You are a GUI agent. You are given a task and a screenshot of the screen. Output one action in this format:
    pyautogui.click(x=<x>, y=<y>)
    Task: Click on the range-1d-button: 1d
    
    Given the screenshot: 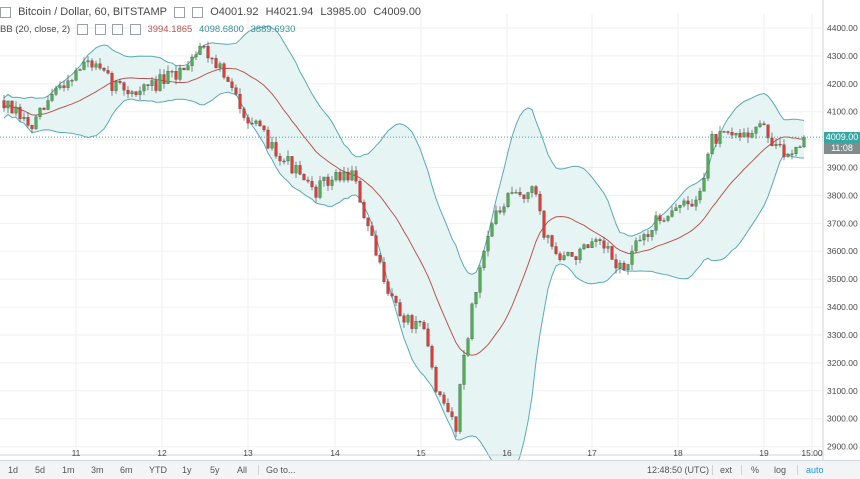 What is the action you would take?
    pyautogui.click(x=13, y=470)
    